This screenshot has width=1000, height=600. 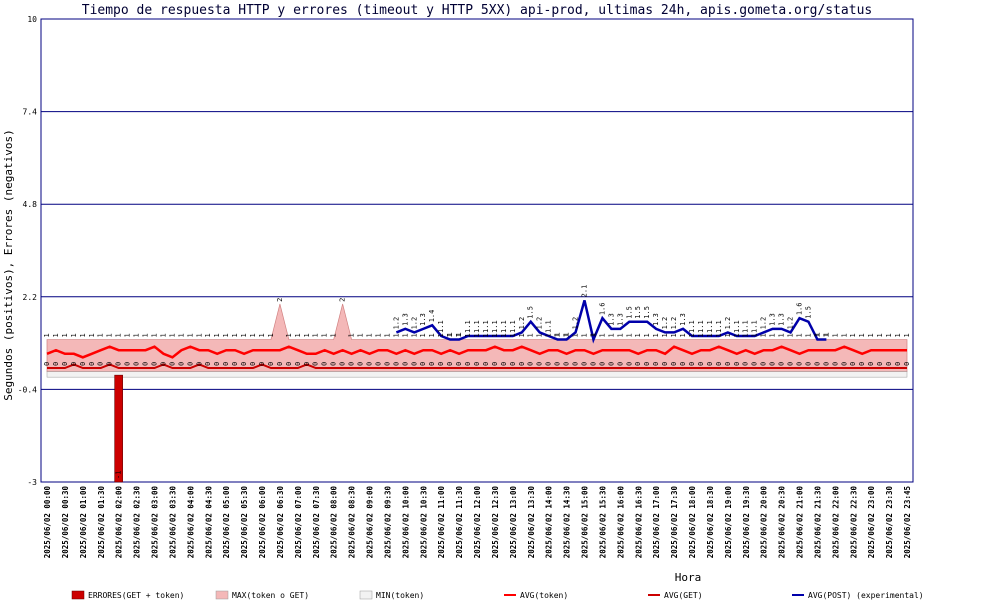 What do you see at coordinates (280, 522) in the screenshot?
I see `x-tick-label: 2025/06/02 06:30` at bounding box center [280, 522].